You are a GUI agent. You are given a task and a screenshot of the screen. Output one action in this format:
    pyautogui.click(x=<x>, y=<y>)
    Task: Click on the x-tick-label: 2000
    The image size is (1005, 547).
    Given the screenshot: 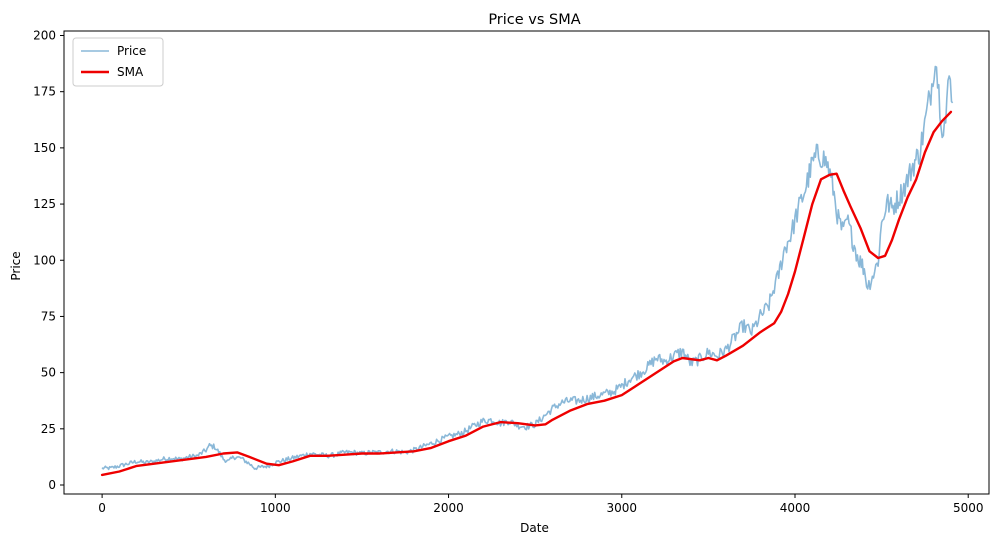 What is the action you would take?
    pyautogui.click(x=448, y=508)
    